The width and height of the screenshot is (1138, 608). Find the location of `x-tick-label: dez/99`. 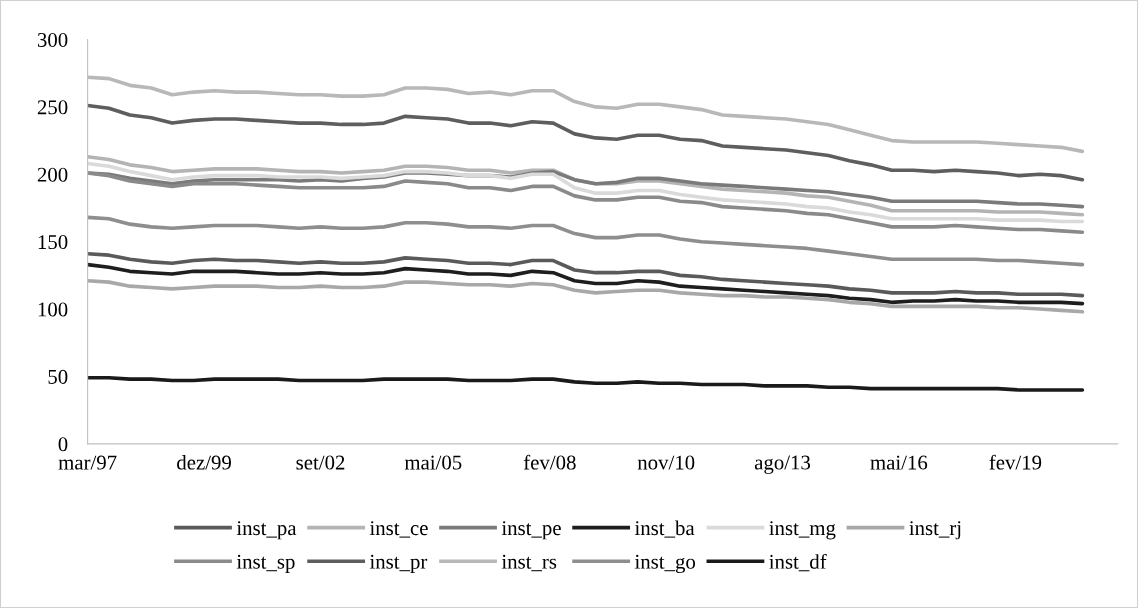

x-tick-label: dez/99 is located at coordinates (204, 462).